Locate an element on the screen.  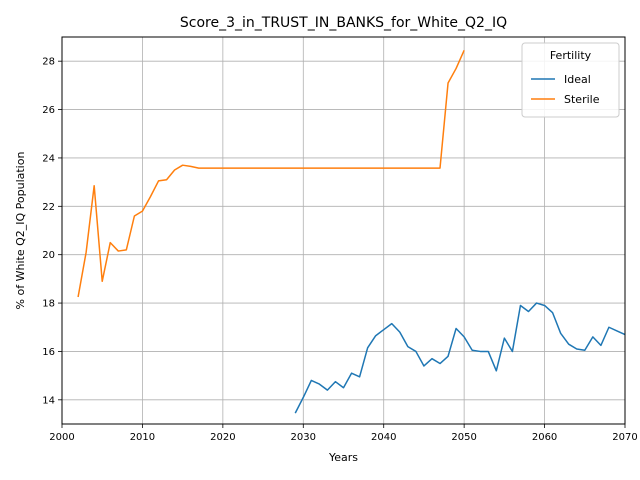
x-tick-label: 2020 is located at coordinates (222, 437).